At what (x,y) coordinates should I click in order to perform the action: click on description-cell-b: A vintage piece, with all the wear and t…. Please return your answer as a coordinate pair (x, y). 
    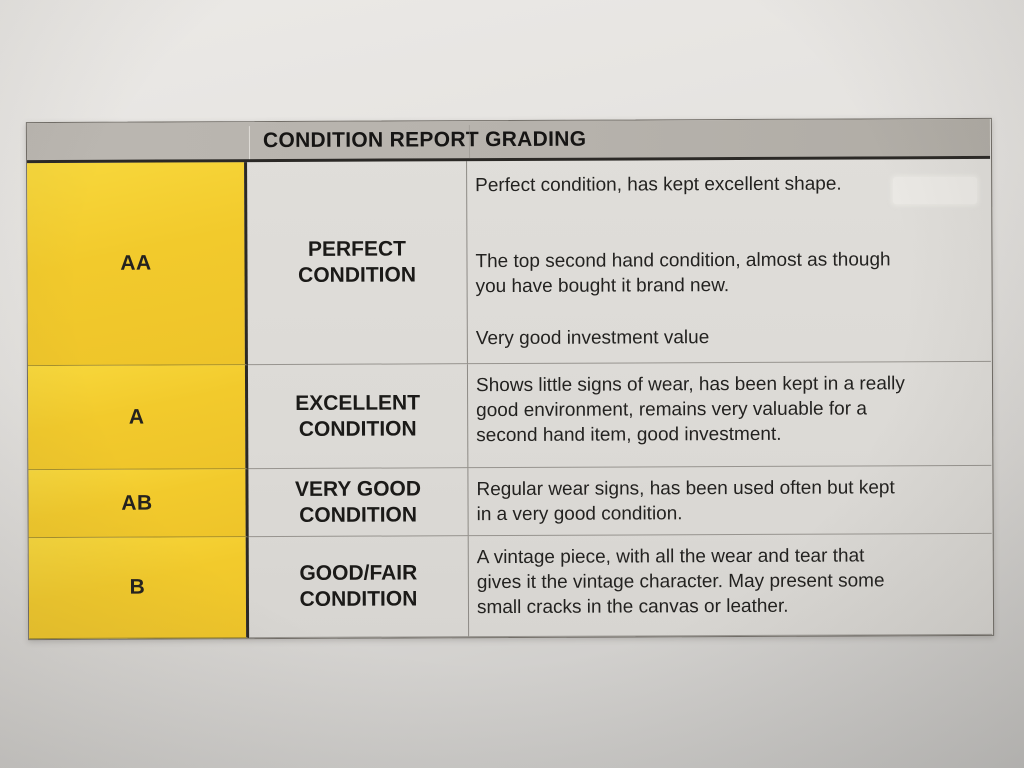
    Looking at the image, I should click on (730, 585).